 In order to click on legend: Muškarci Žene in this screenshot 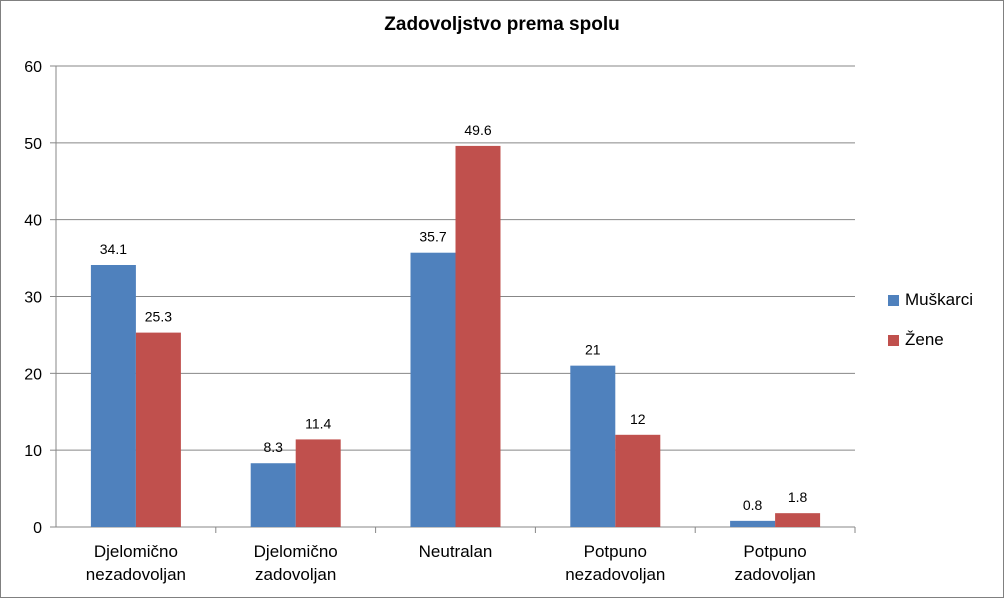, I will do `click(930, 330)`.